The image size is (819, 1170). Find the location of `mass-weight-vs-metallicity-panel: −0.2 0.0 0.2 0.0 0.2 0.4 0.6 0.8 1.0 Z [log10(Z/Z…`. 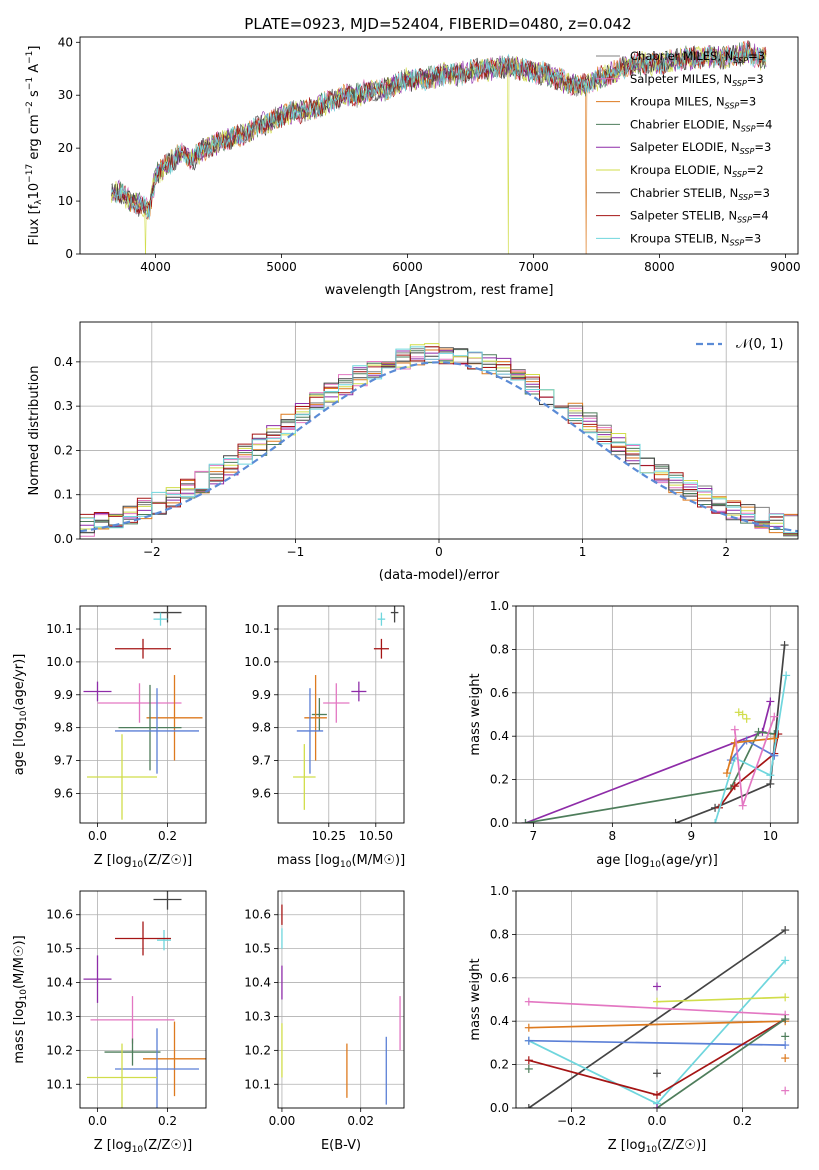

mass-weight-vs-metallicity-panel: −0.2 0.0 0.2 0.0 0.2 0.4 0.6 0.8 1.0 Z [log10(Z/Z… is located at coordinates (633, 1019).